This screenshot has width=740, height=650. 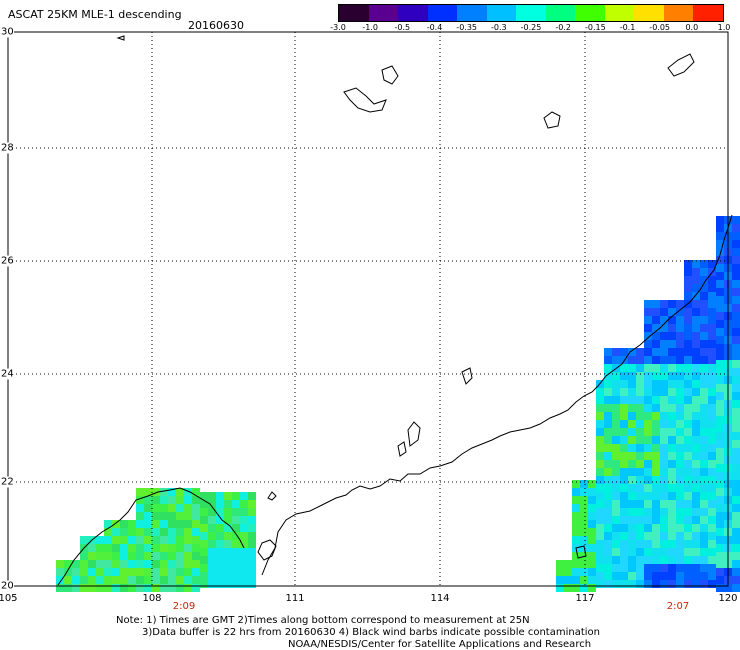 I want to click on lon-label-117: 117, so click(x=585, y=598).